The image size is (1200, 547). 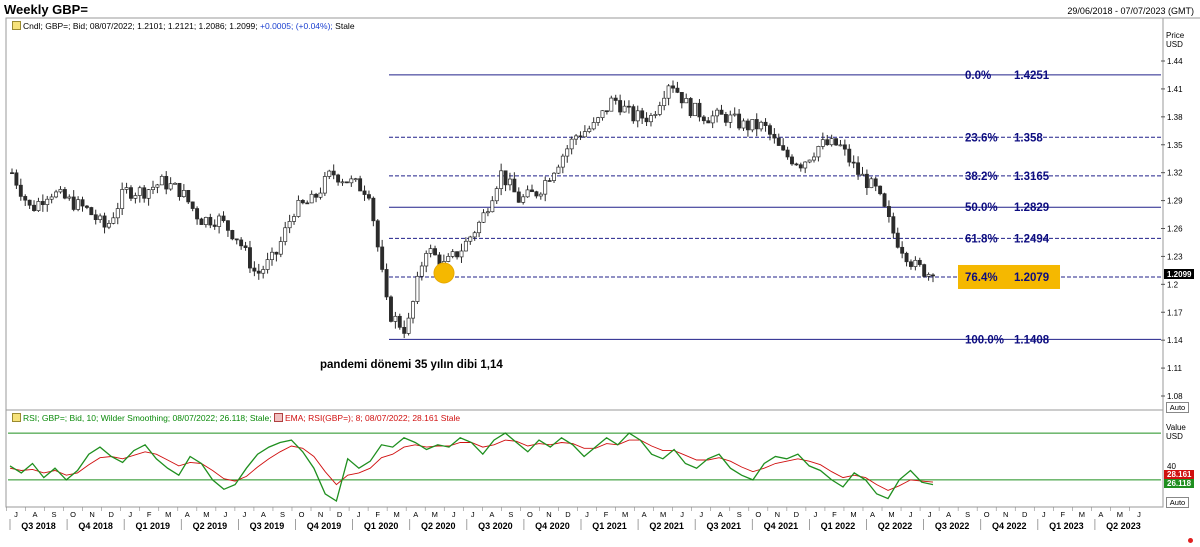 I want to click on fib-value-label: 1.3165, so click(x=1032, y=177).